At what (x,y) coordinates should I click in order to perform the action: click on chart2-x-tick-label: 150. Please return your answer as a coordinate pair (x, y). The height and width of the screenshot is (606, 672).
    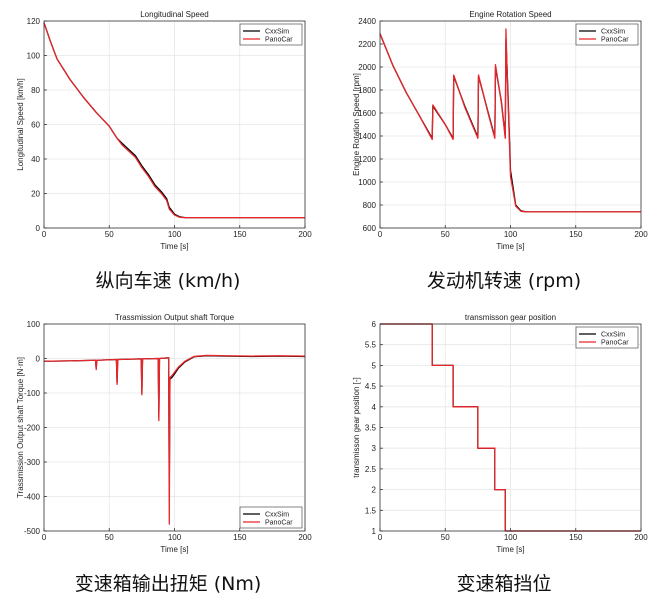
    Looking at the image, I should click on (240, 537).